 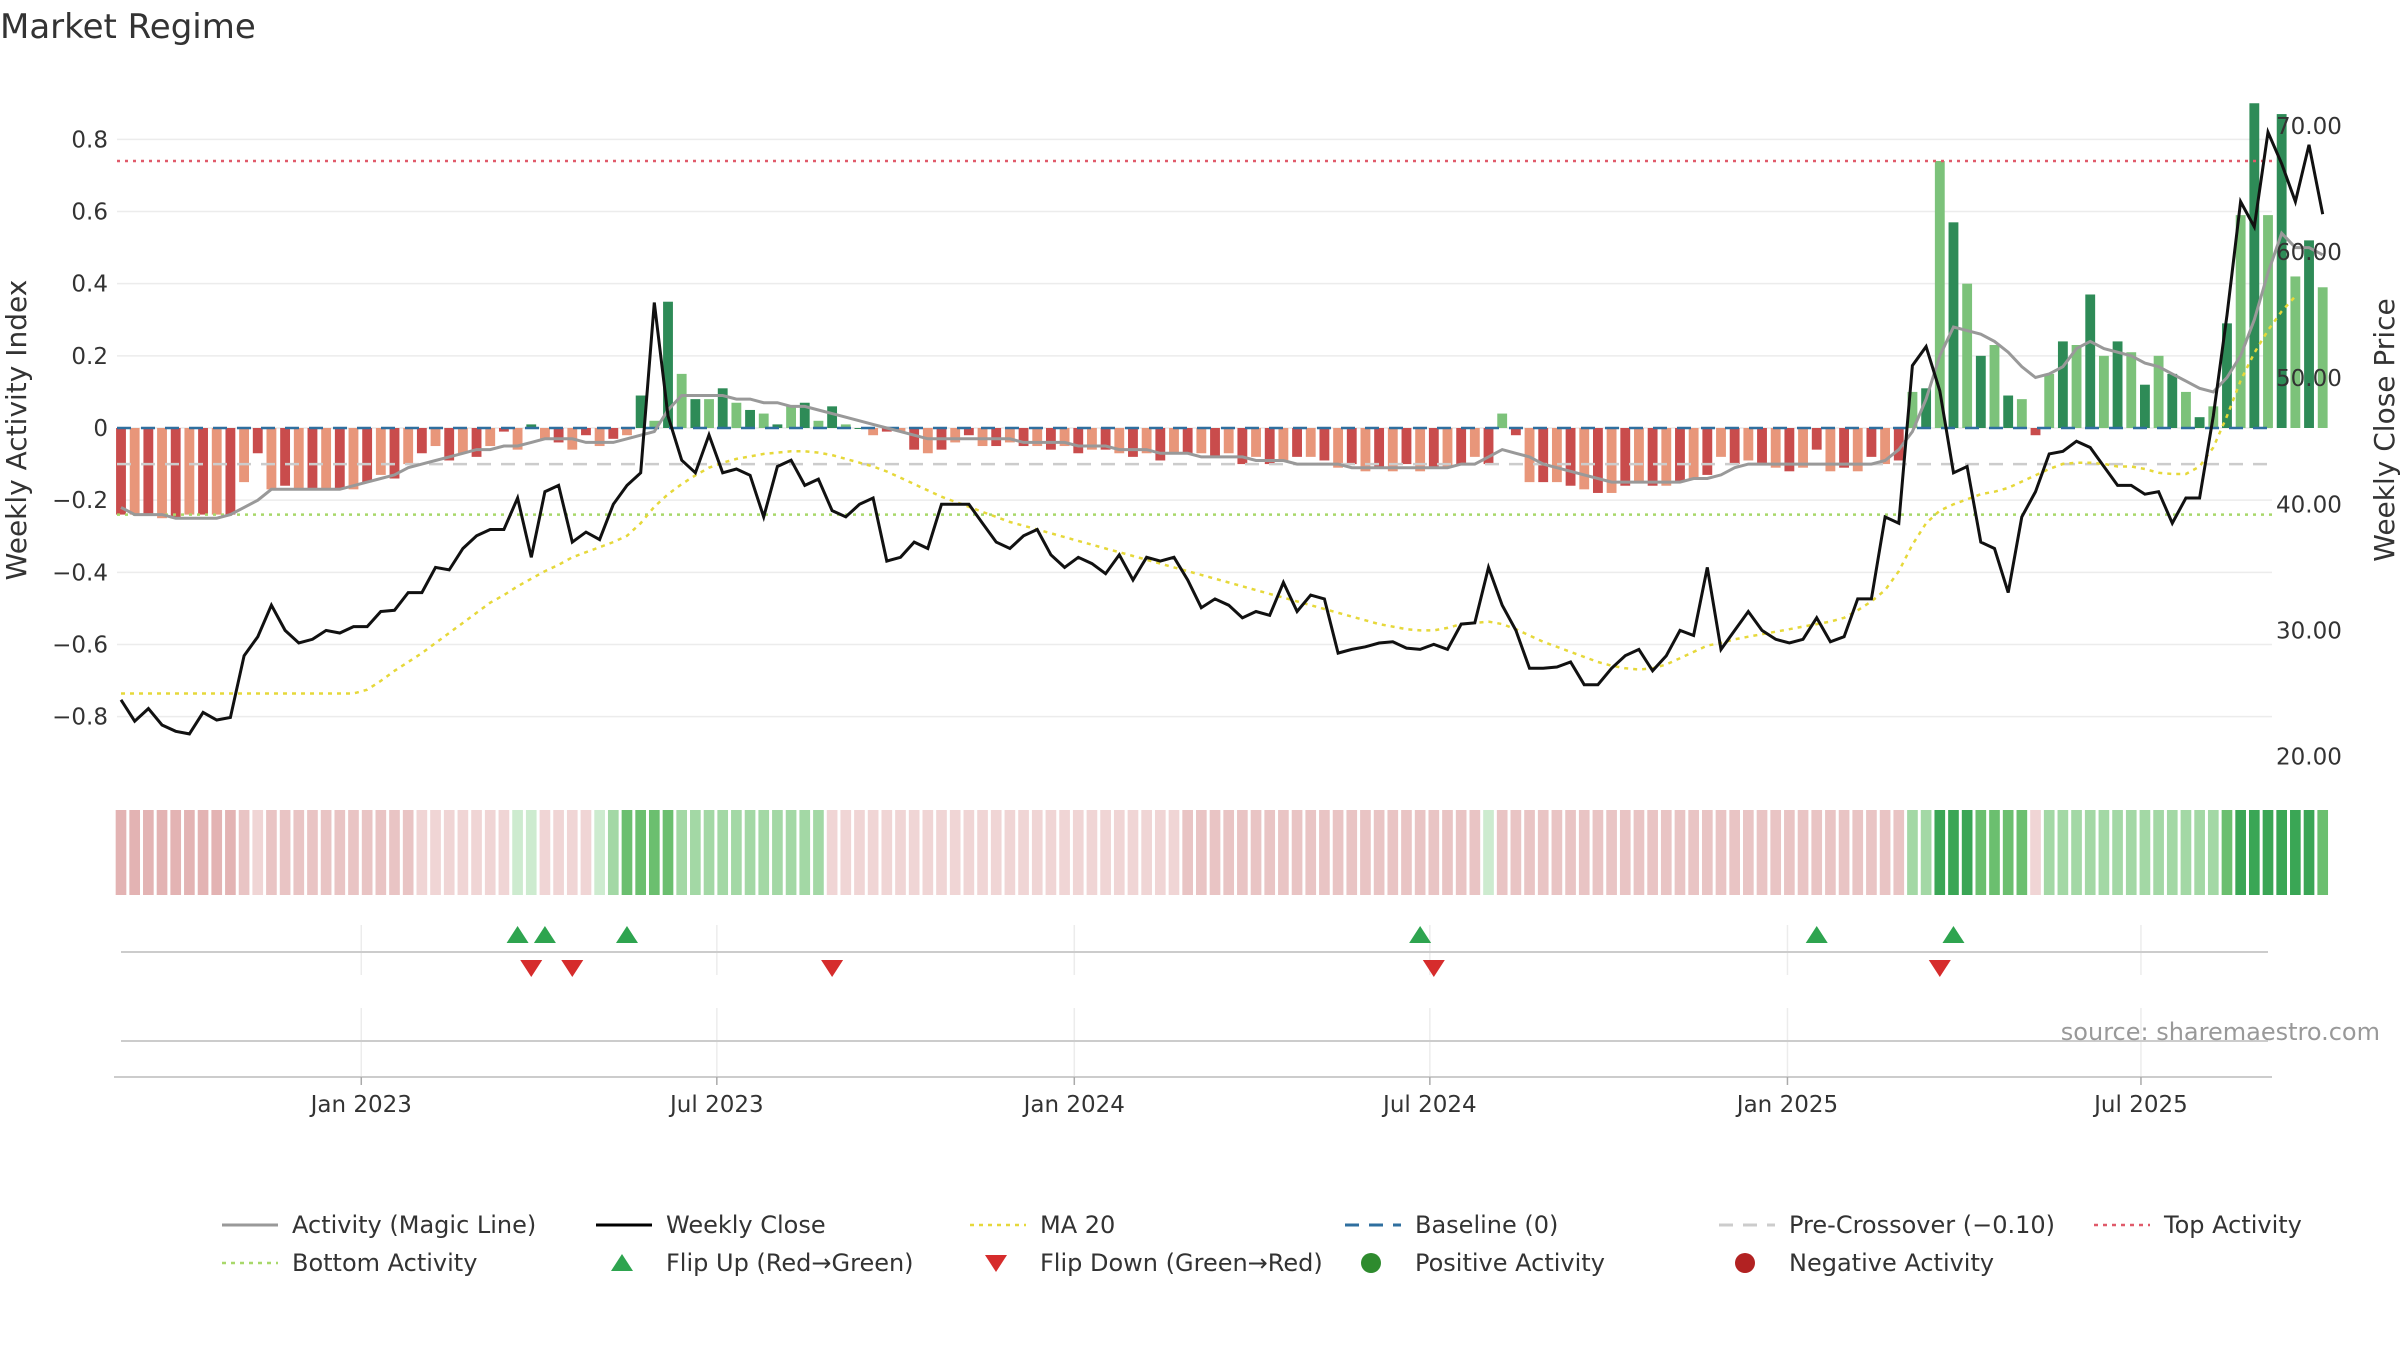 I want to click on legend-swatch, so click(x=1371, y=1263).